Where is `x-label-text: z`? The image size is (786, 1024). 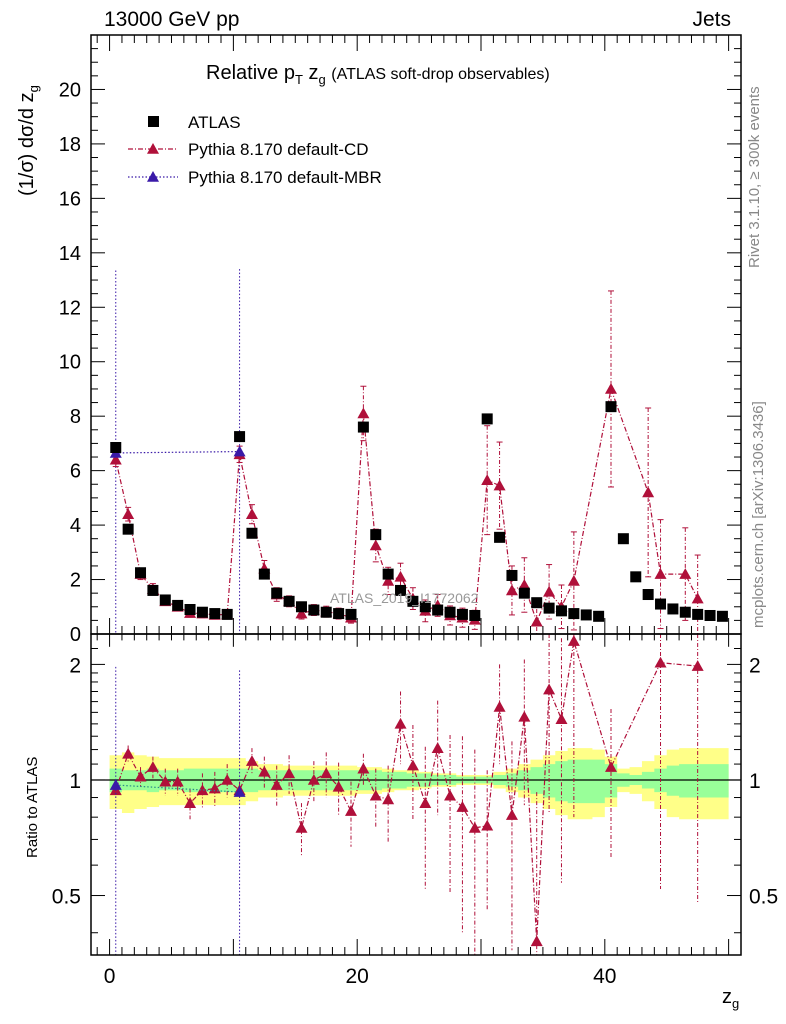 x-label-text: z is located at coordinates (727, 997).